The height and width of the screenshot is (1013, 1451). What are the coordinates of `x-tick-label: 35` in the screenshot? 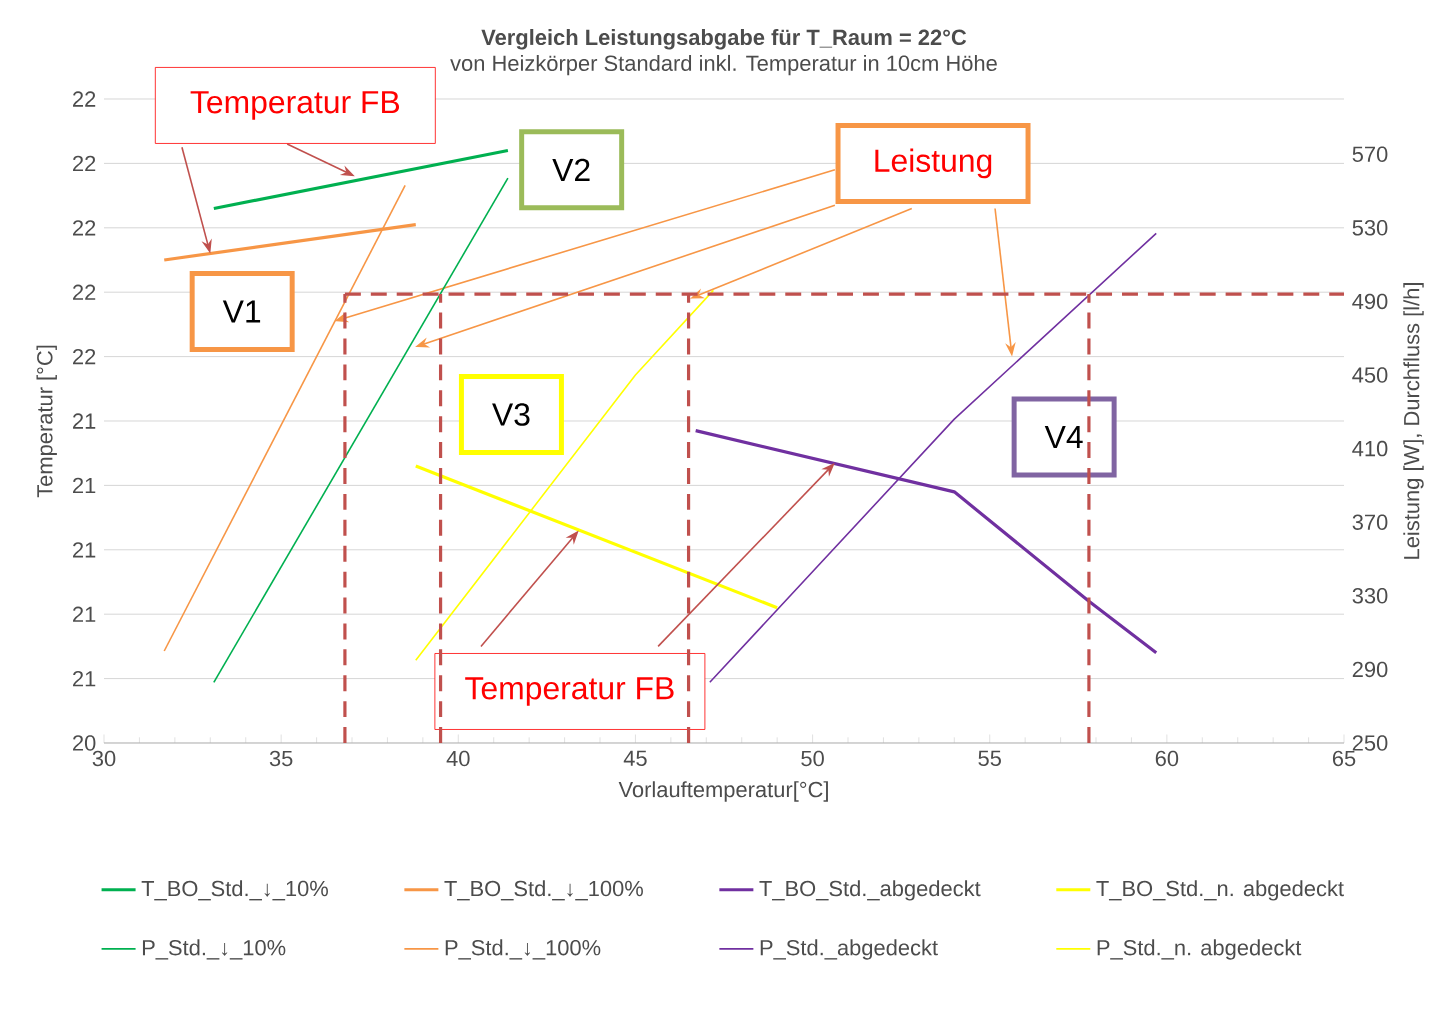 It's located at (281, 758).